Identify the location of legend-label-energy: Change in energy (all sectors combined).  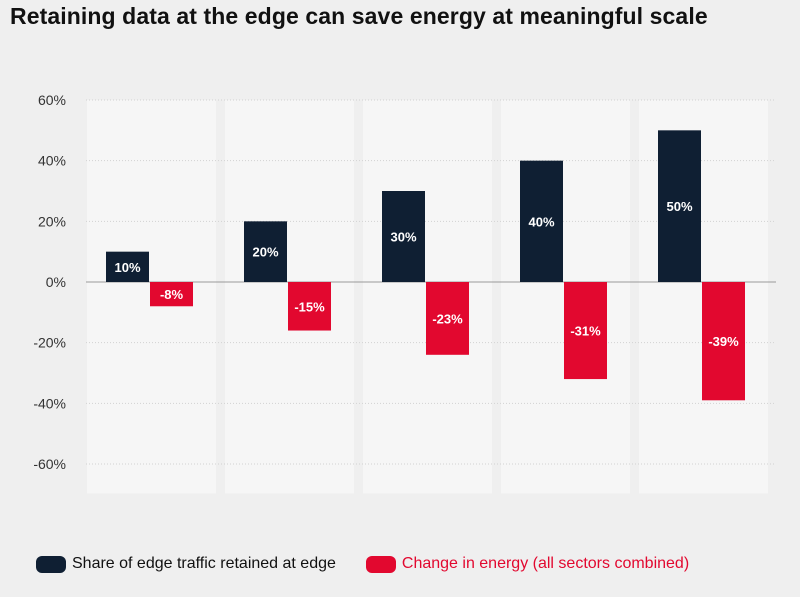
(545, 563).